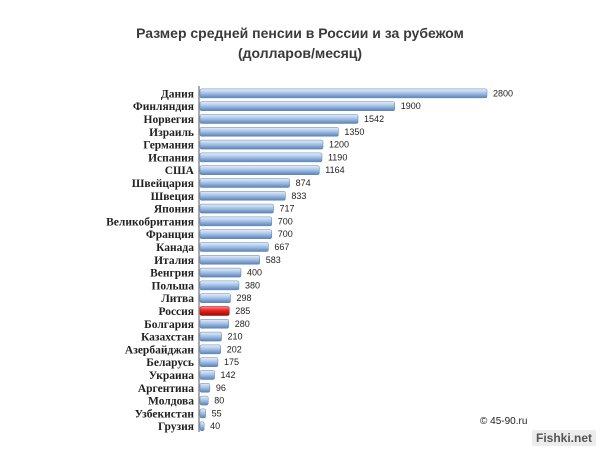 Image resolution: width=600 pixels, height=450 pixels. Describe the element at coordinates (174, 261) in the screenshot. I see `category-label: Италия` at that location.